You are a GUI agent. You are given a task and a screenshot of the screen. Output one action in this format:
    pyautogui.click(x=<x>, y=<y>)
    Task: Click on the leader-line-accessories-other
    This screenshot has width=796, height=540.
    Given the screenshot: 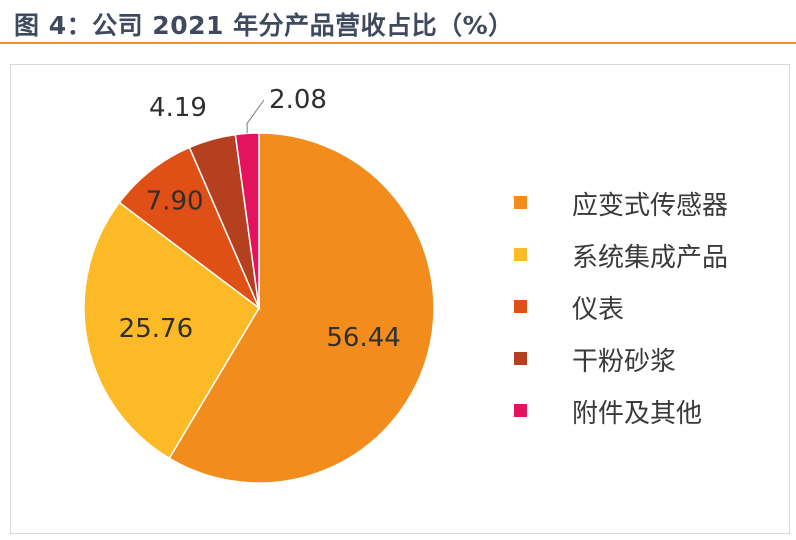 What is the action you would take?
    pyautogui.click(x=255, y=116)
    